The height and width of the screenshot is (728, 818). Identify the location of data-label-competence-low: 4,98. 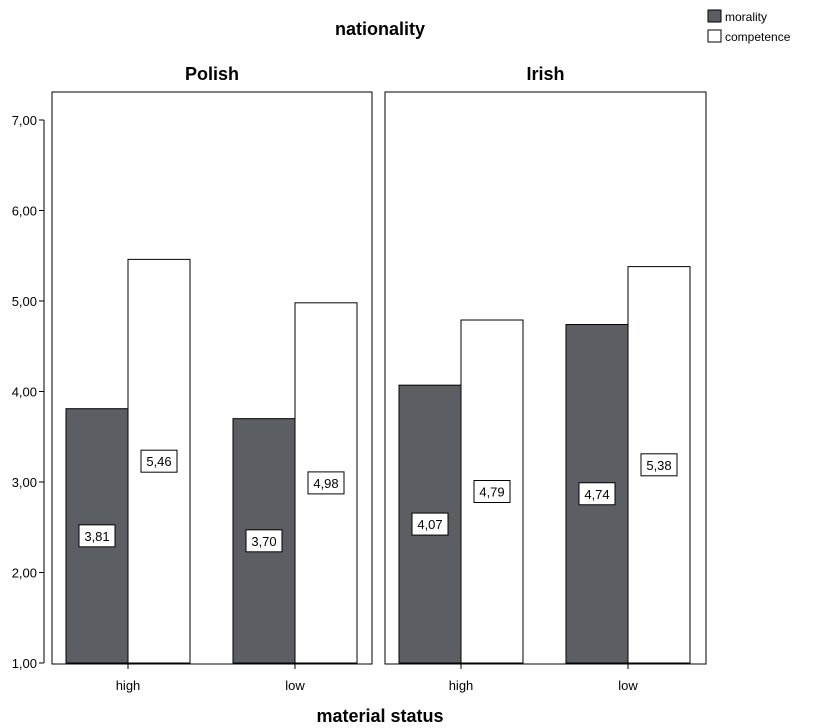
(326, 483).